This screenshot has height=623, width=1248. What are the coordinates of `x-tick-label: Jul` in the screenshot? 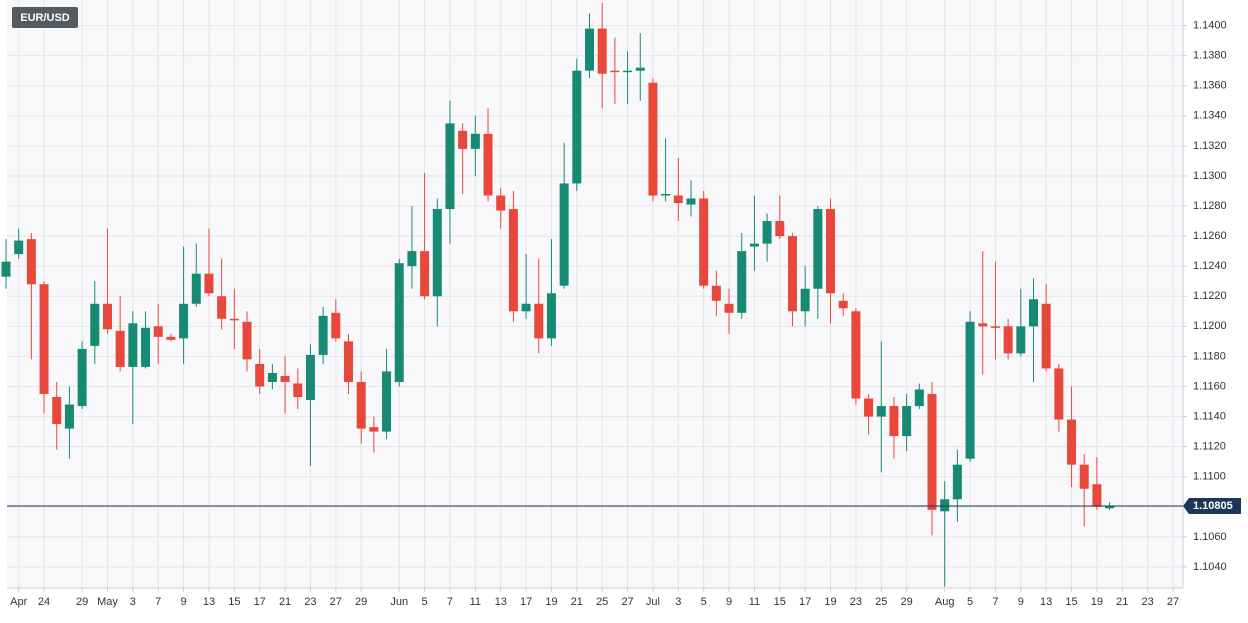 It's located at (653, 602).